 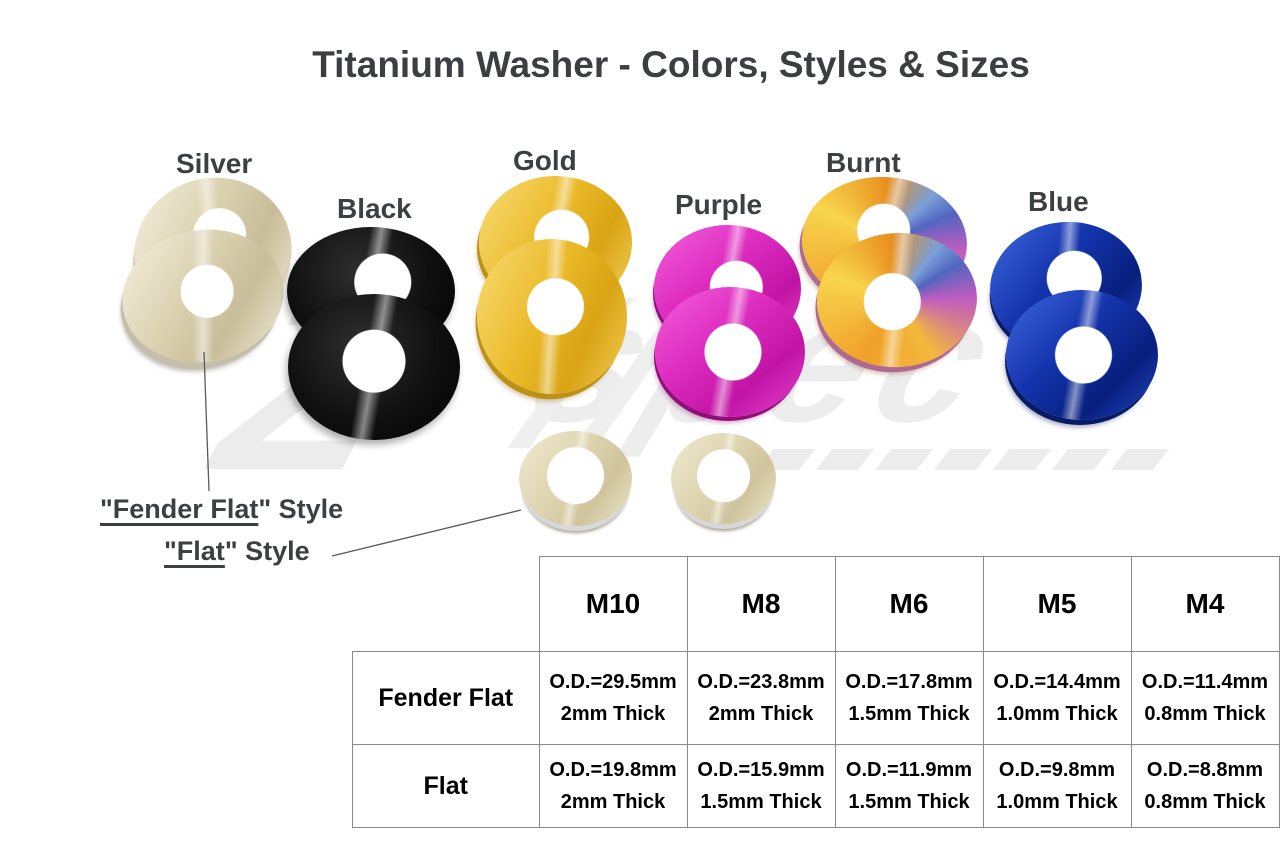 I want to click on style-label-flat: "Flat" Style, so click(x=237, y=551).